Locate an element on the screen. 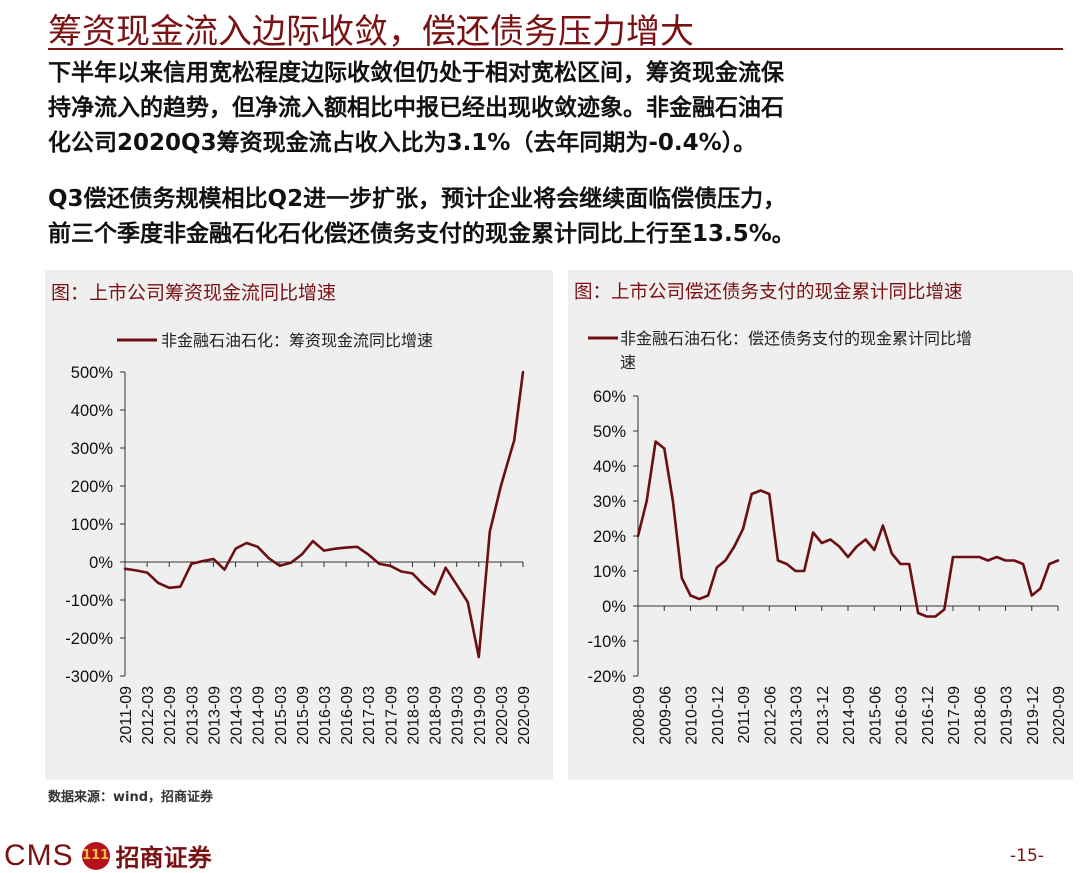 This screenshot has width=1080, height=873. title-rule is located at coordinates (555, 49).